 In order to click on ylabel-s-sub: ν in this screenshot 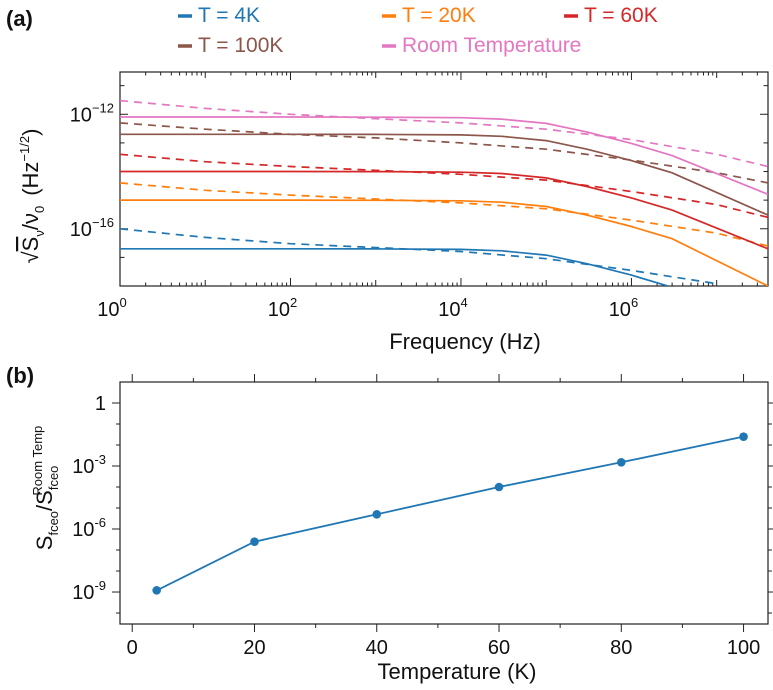, I will do `click(39, 233)`.